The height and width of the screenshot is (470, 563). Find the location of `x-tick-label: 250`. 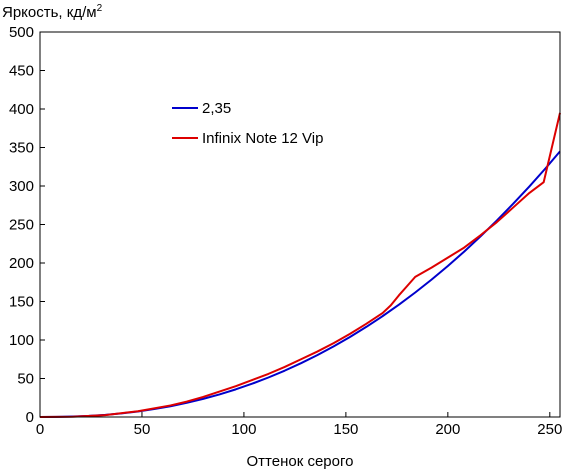

x-tick-label: 250 is located at coordinates (549, 429).